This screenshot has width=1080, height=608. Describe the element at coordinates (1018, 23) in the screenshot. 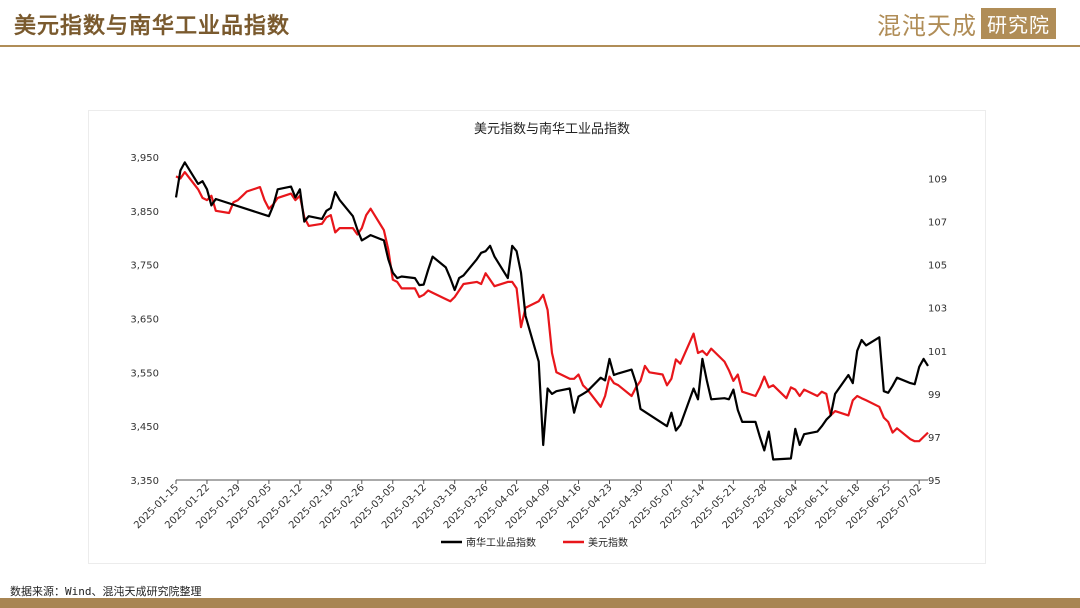

I see `brand-box: 研究院` at that location.